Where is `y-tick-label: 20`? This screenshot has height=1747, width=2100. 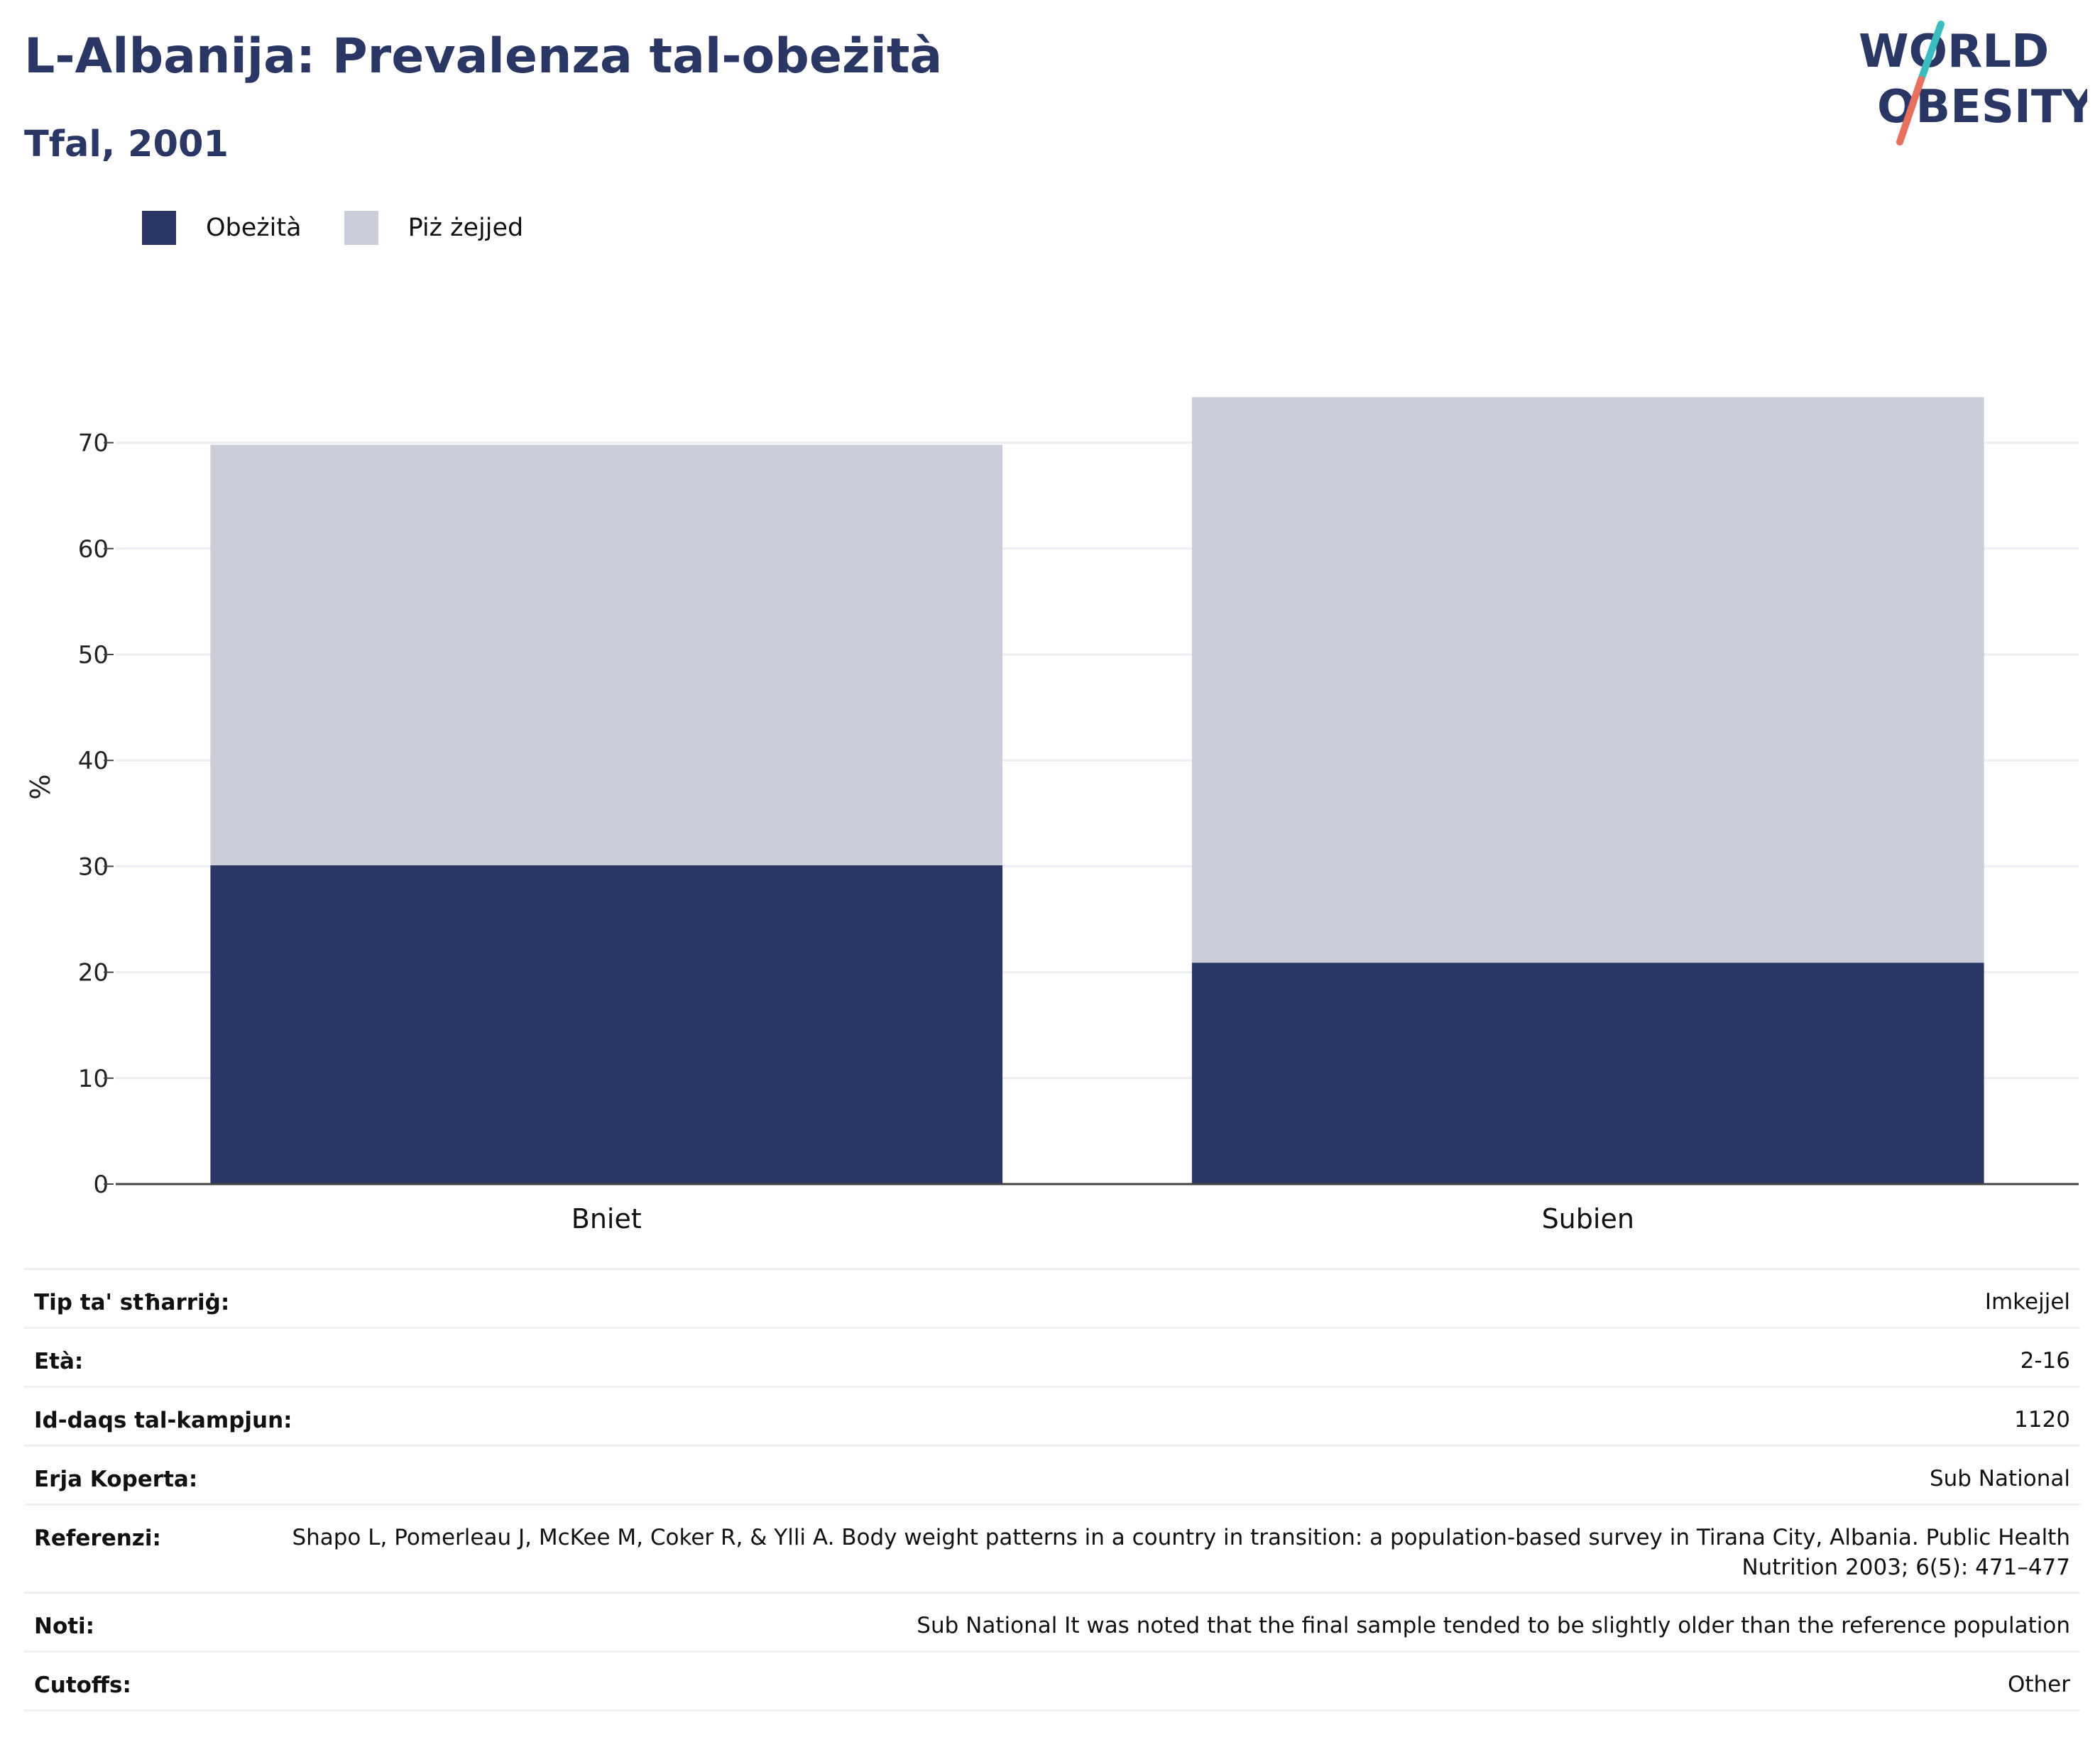
y-tick-label: 20 is located at coordinates (93, 973).